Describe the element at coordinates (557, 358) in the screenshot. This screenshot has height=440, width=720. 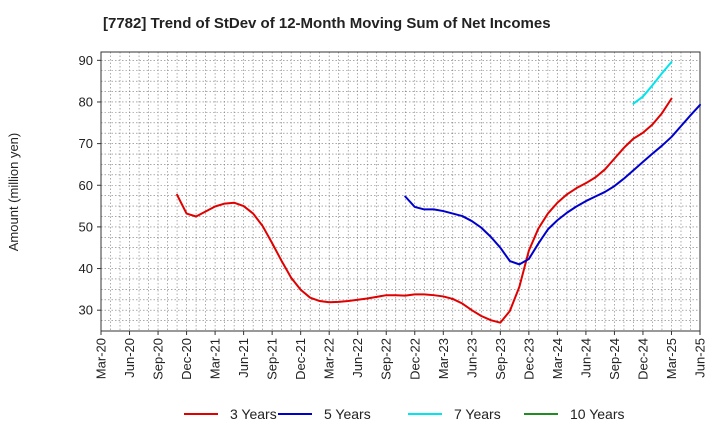
I see `x-tick-label: Mar-24` at that location.